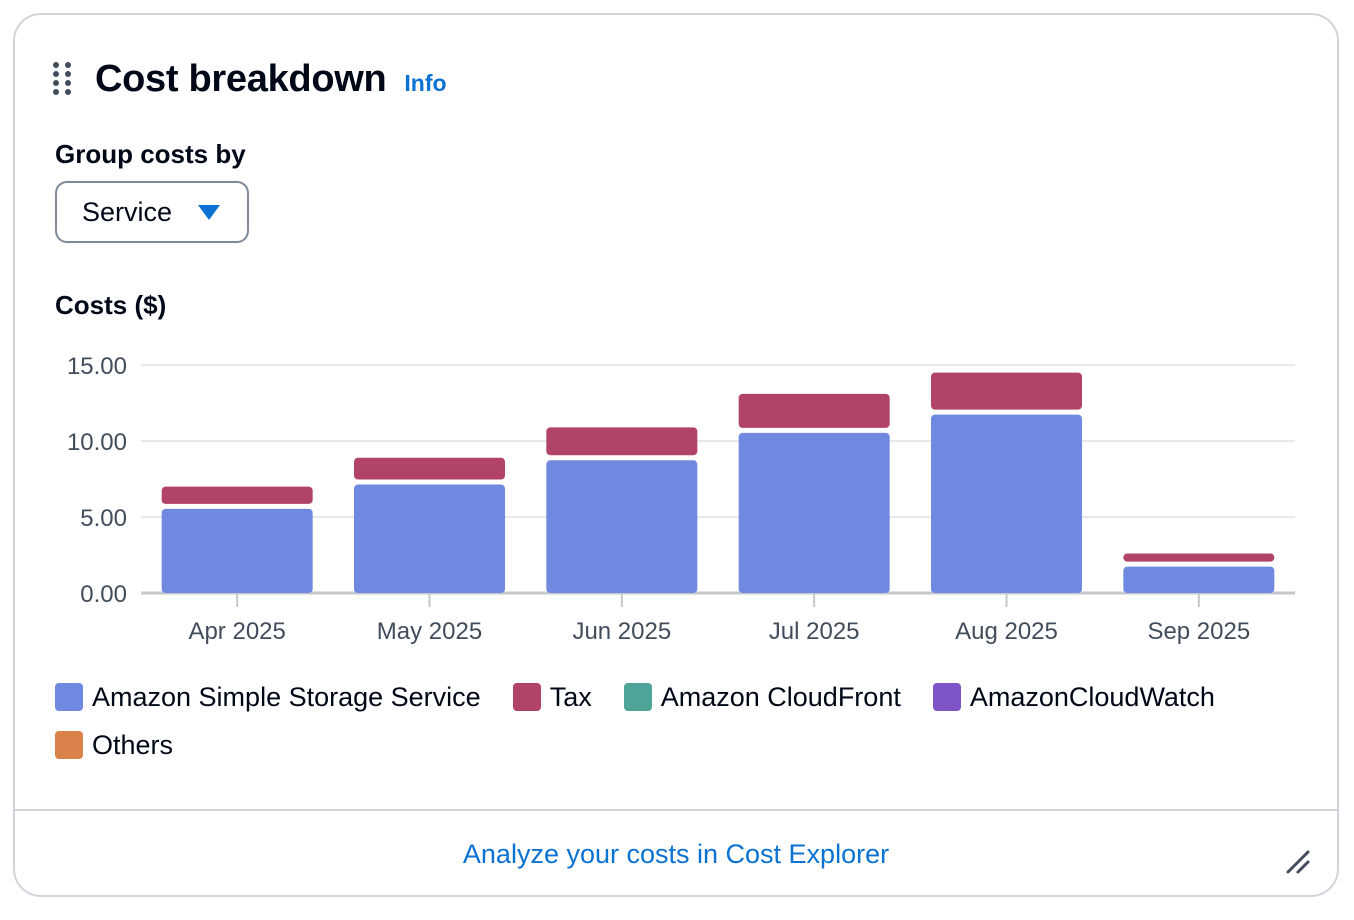  I want to click on legend-item: Amazon CloudFront, so click(762, 697).